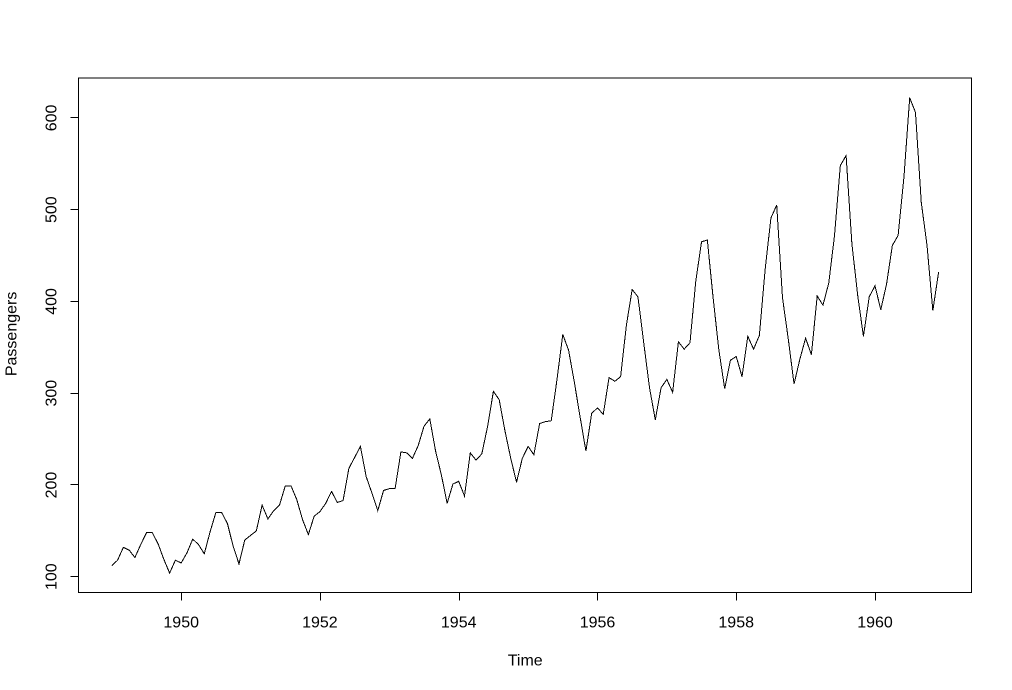 Image resolution: width=1012 pixels, height=690 pixels. I want to click on svg-text: 600, so click(52, 117).